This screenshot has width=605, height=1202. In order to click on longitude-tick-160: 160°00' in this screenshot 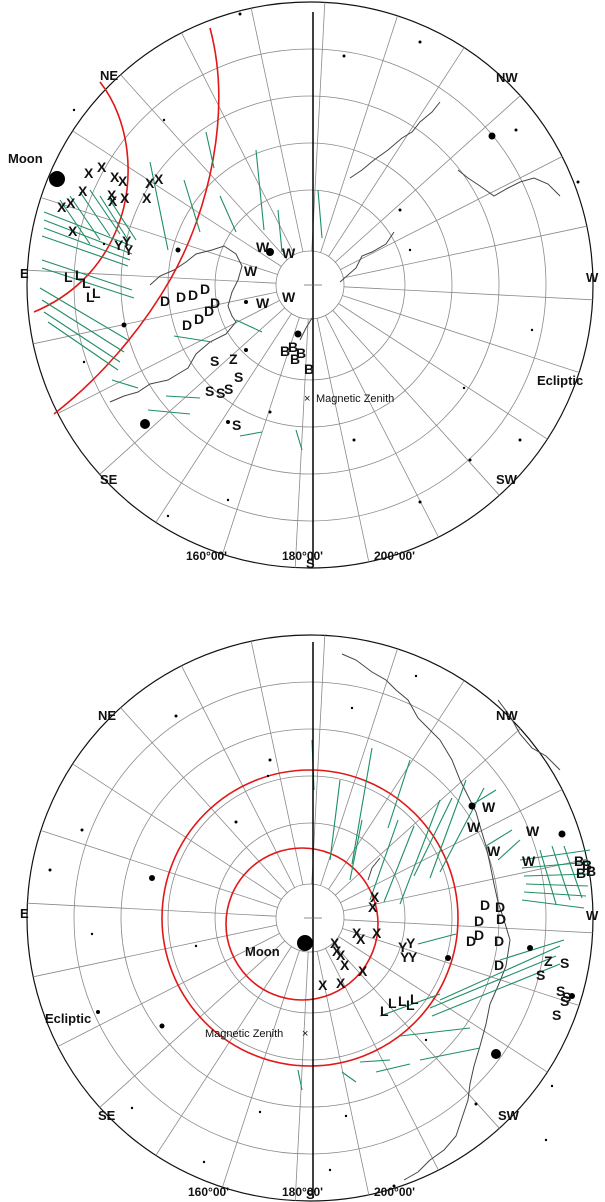, I will do `click(208, 1192)`.